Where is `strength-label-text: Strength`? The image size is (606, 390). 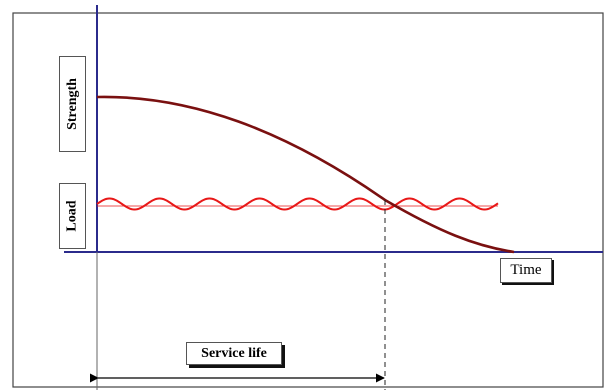 strength-label-text: Strength is located at coordinates (72, 104).